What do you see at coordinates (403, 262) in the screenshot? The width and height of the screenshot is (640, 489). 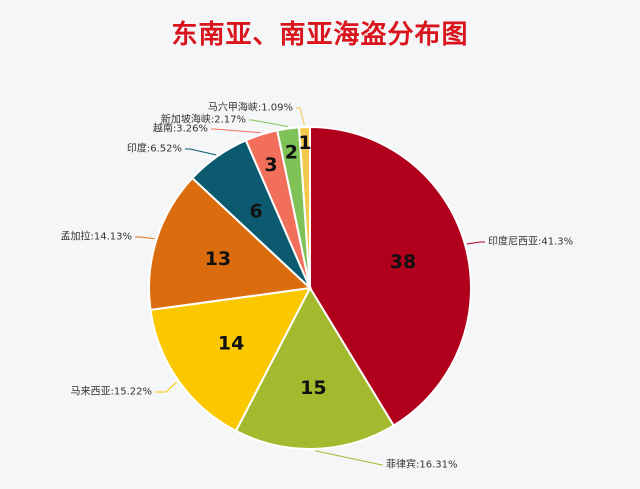 I see `slice-value-label: 38` at bounding box center [403, 262].